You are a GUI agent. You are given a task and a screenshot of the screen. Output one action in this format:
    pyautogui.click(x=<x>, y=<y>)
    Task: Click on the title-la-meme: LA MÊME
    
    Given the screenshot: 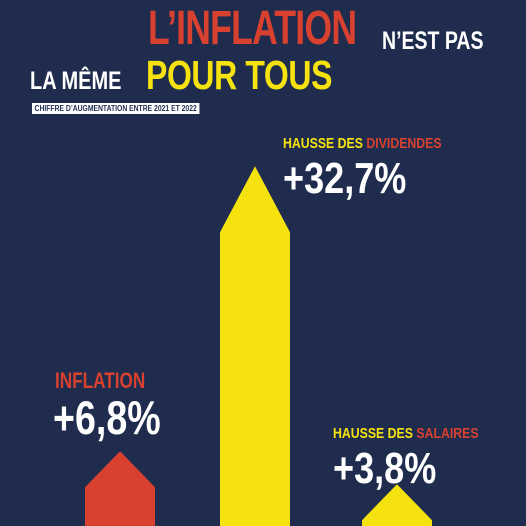 What is the action you would take?
    pyautogui.click(x=76, y=81)
    